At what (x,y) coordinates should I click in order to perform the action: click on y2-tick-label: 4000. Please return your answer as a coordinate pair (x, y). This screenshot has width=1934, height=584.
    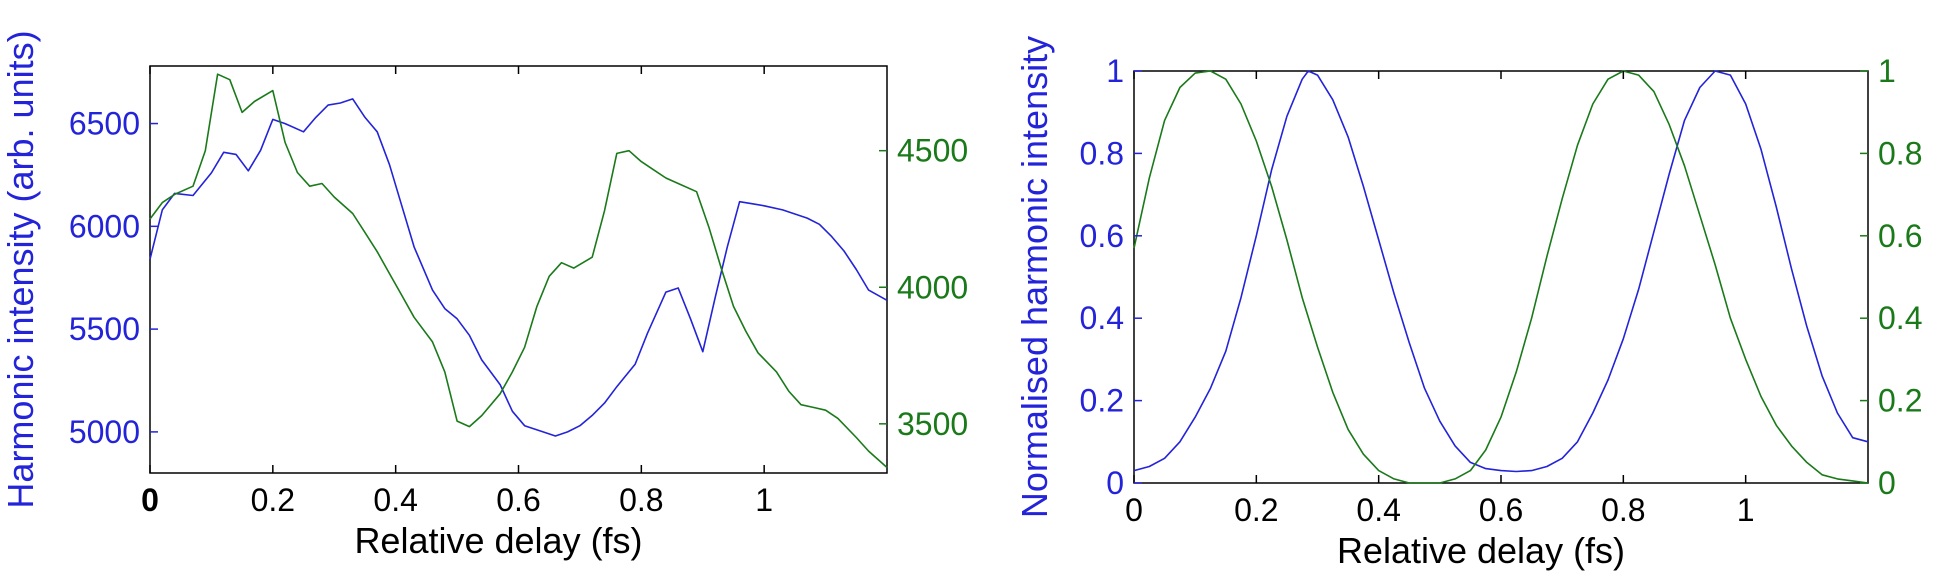
    Looking at the image, I should click on (932, 287).